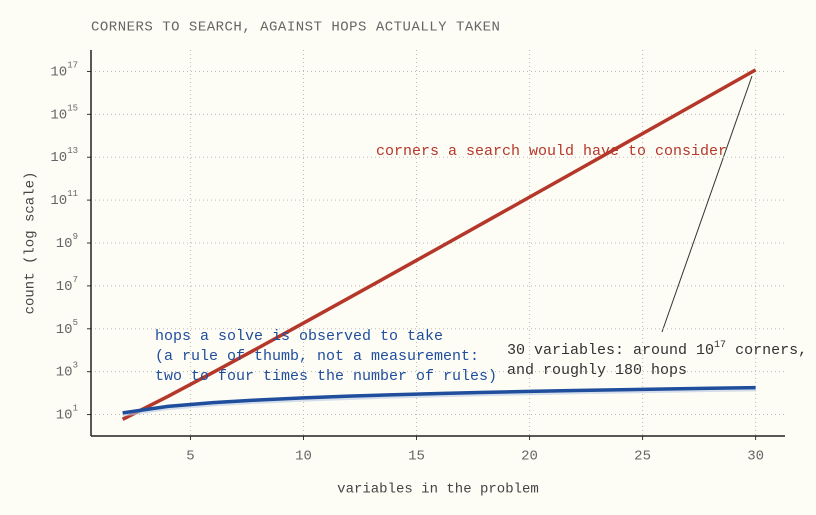  I want to click on x-tick-label: 15, so click(416, 457).